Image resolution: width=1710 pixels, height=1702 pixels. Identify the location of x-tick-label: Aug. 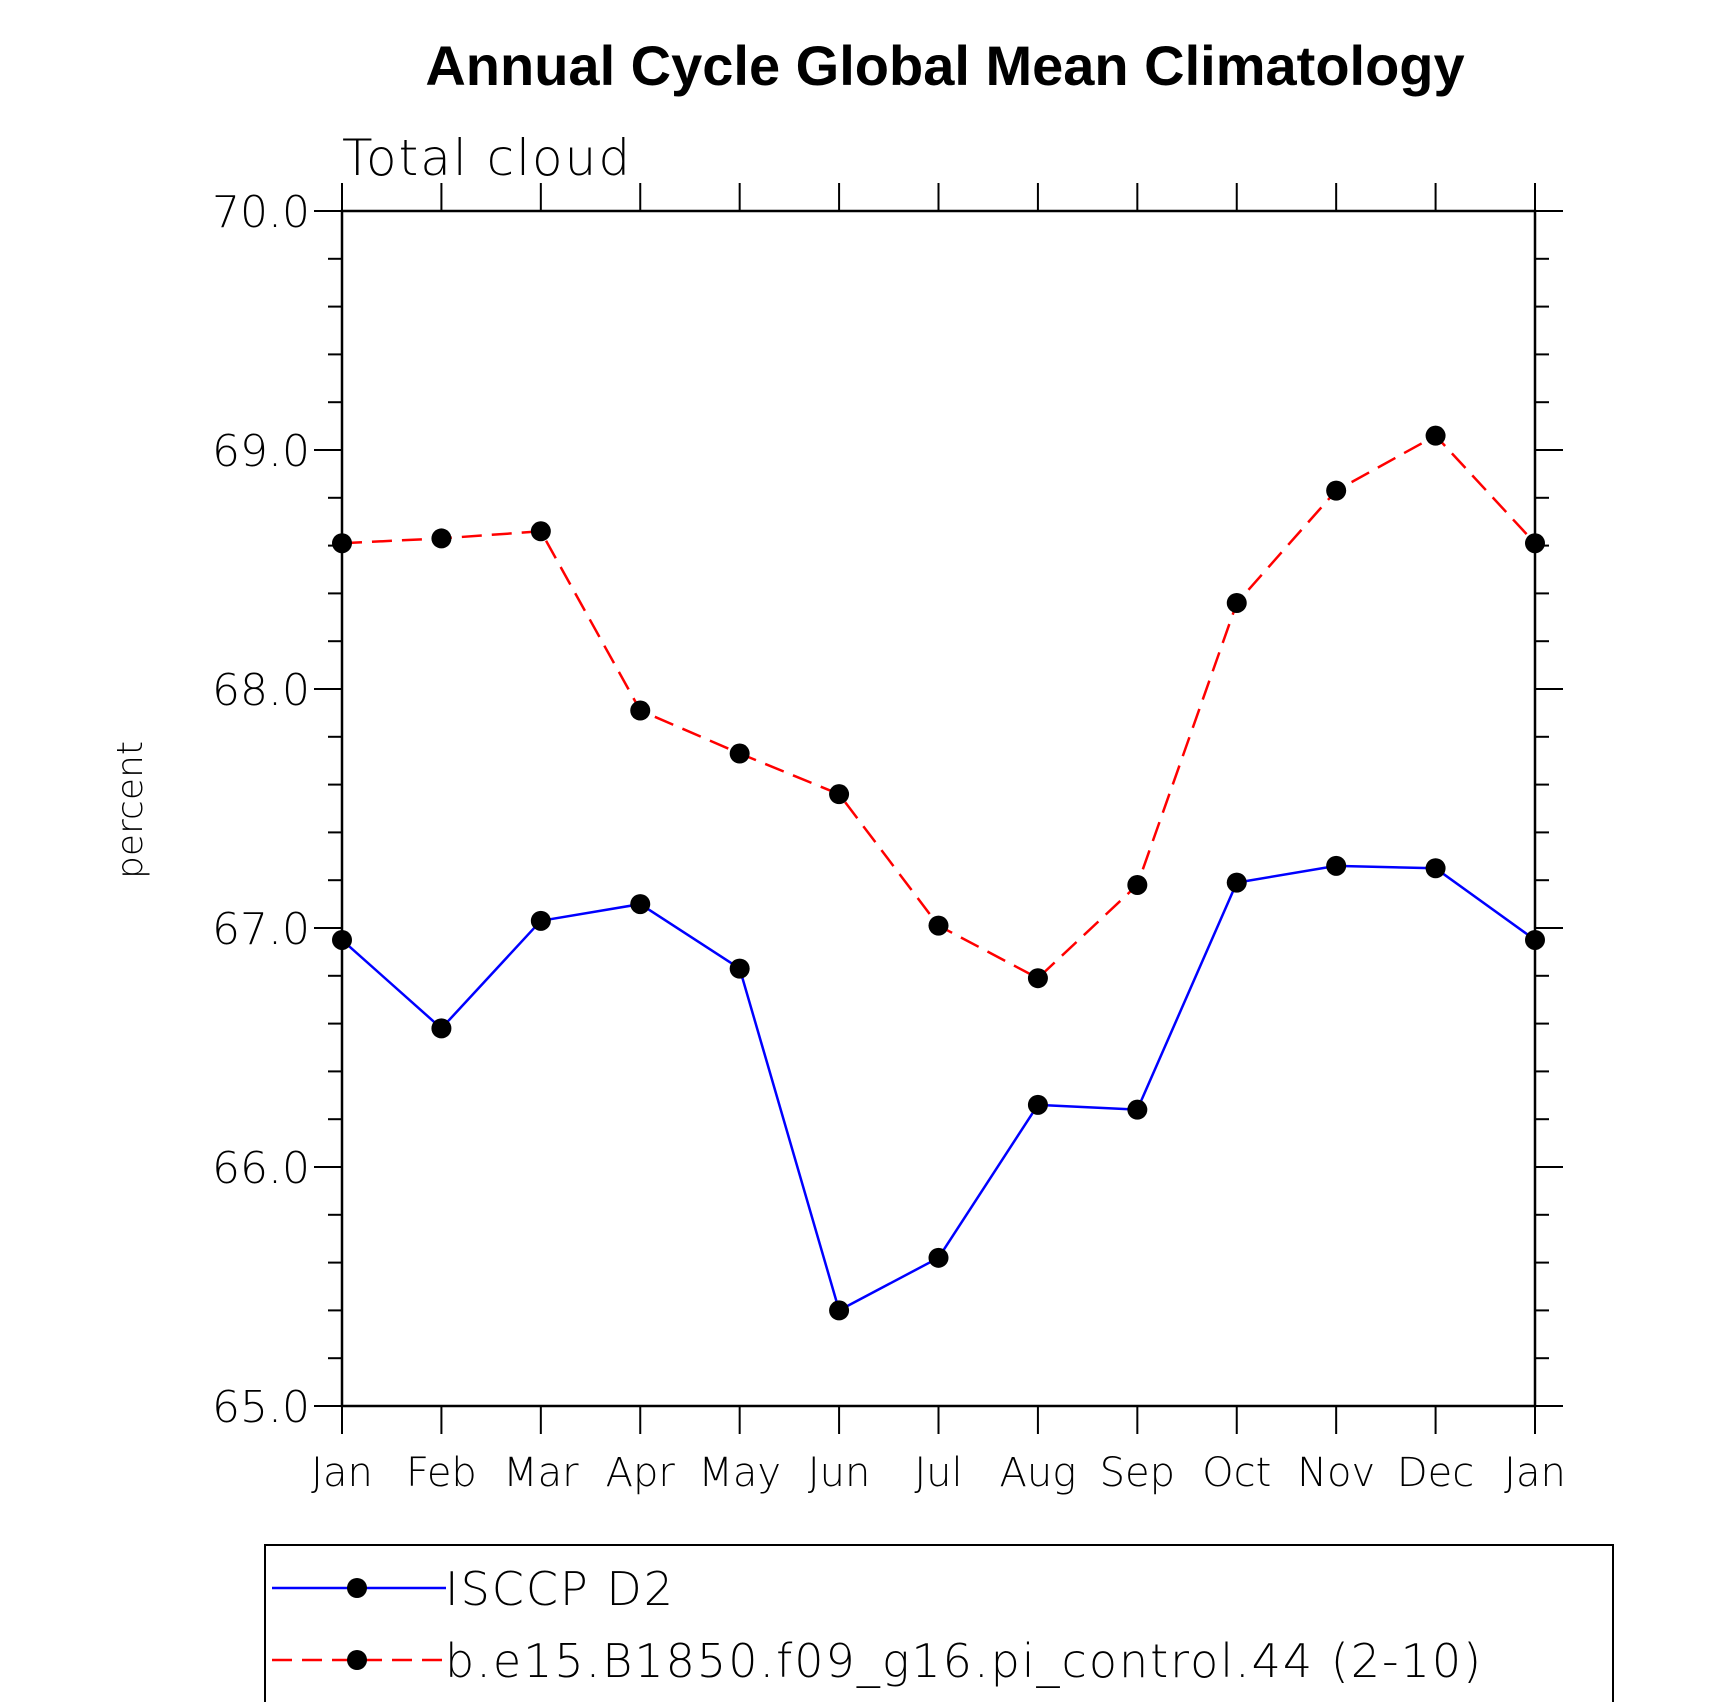
(1038, 1473).